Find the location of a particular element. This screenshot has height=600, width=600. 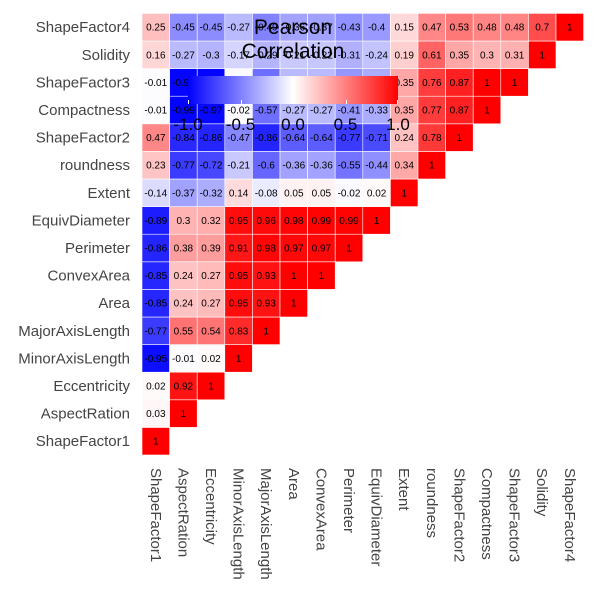

y-tick-label: ConvexArea is located at coordinates (88, 276).